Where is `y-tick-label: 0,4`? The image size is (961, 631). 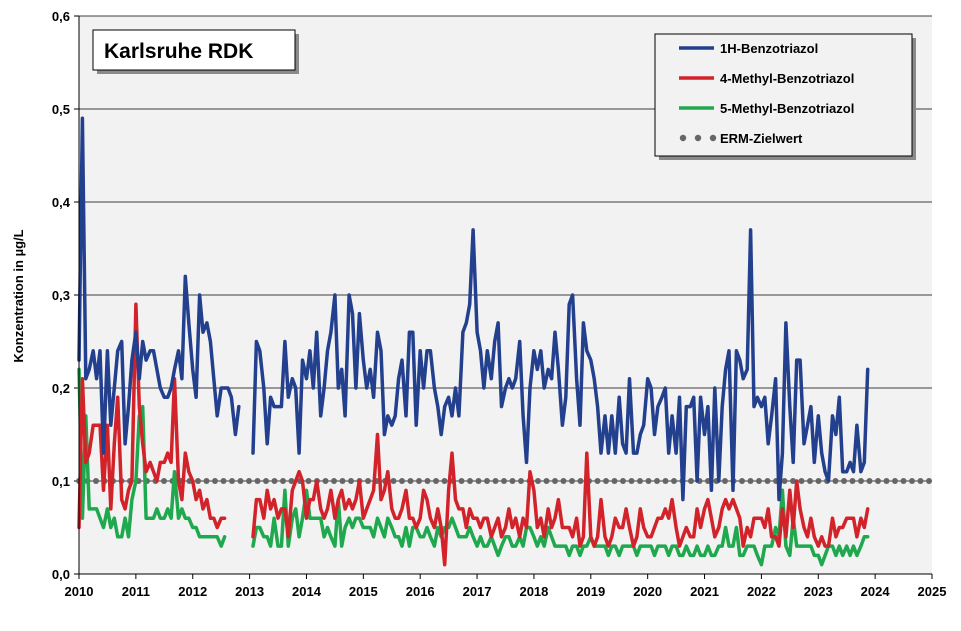 y-tick-label: 0,4 is located at coordinates (61, 202).